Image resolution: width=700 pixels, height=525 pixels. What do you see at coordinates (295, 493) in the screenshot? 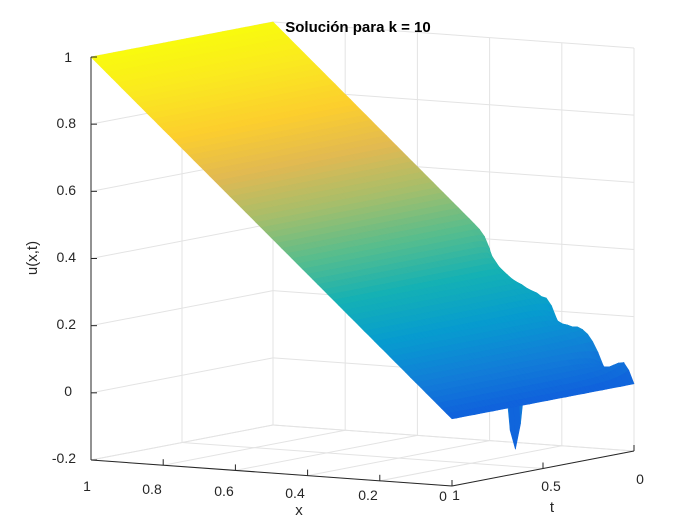
I see `x-tick-label: 0.4` at bounding box center [295, 493].